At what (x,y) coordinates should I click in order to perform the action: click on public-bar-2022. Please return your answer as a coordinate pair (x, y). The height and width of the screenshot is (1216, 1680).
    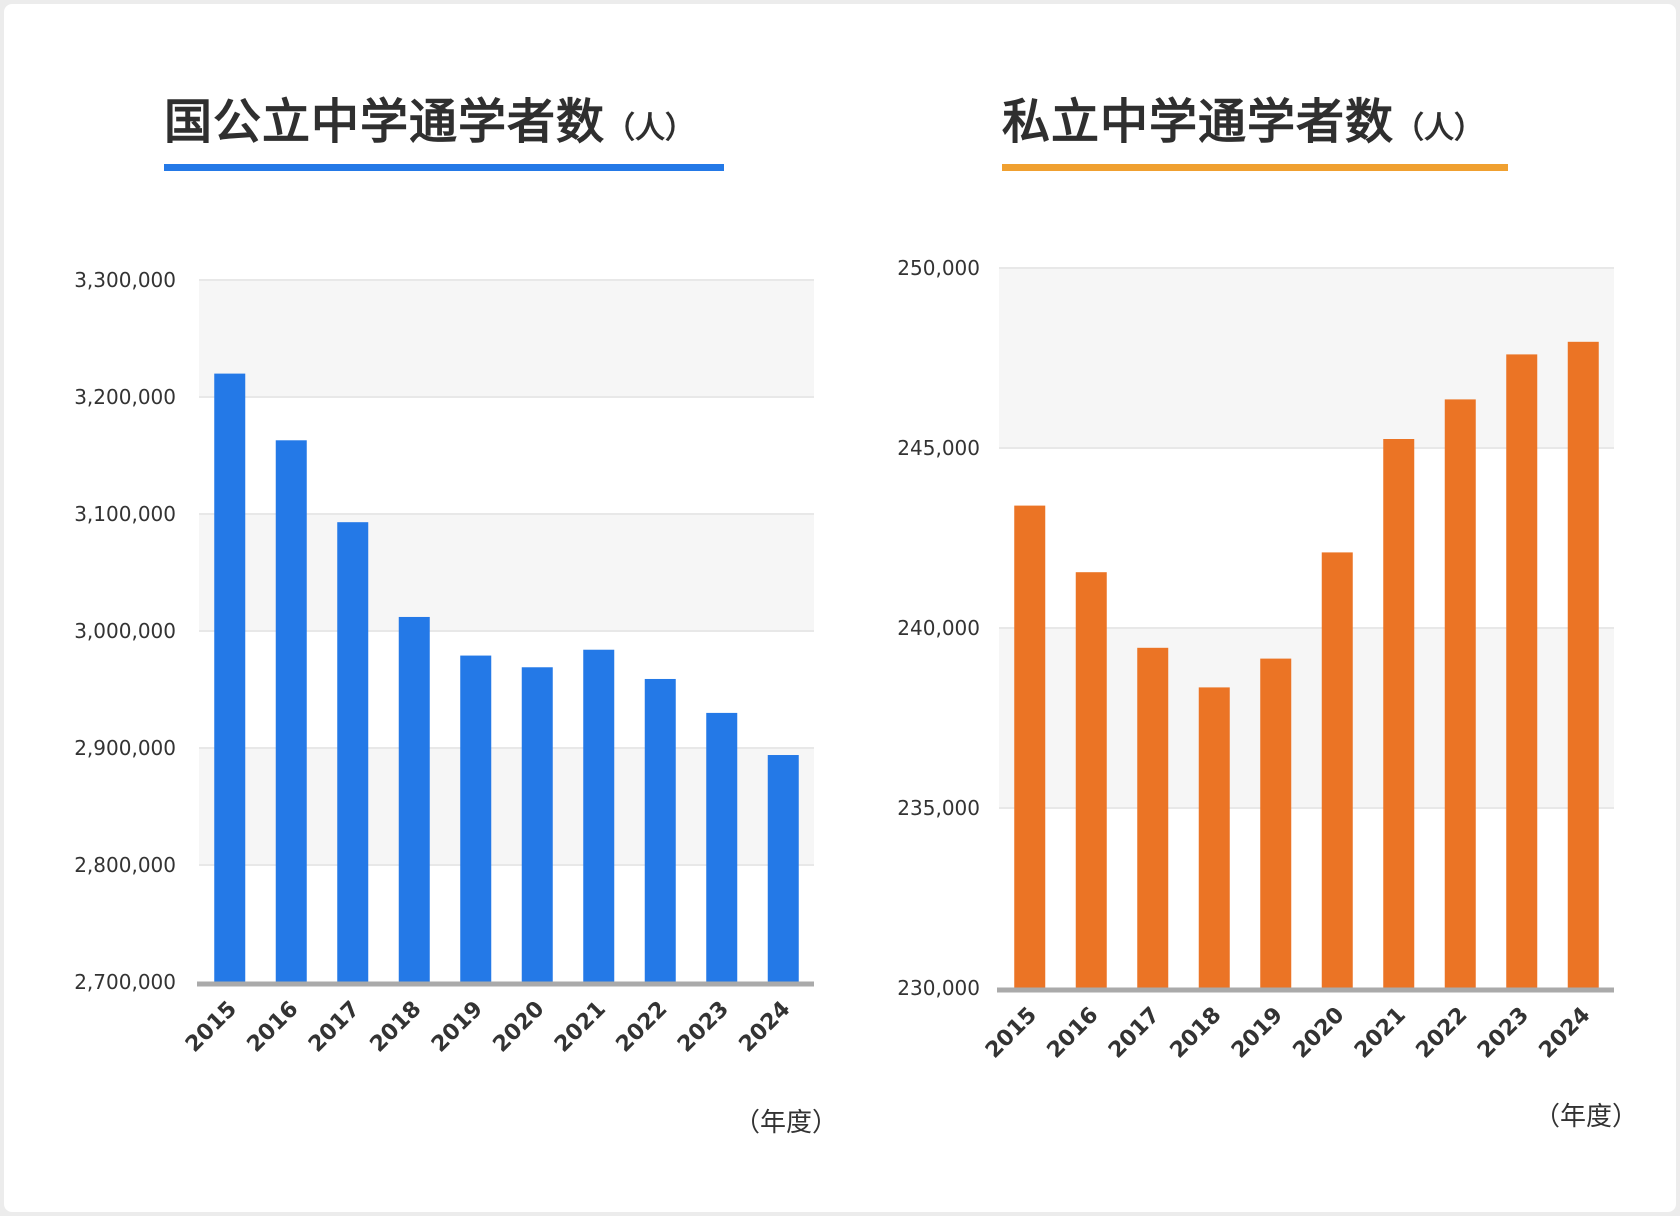
    Looking at the image, I should click on (660, 830).